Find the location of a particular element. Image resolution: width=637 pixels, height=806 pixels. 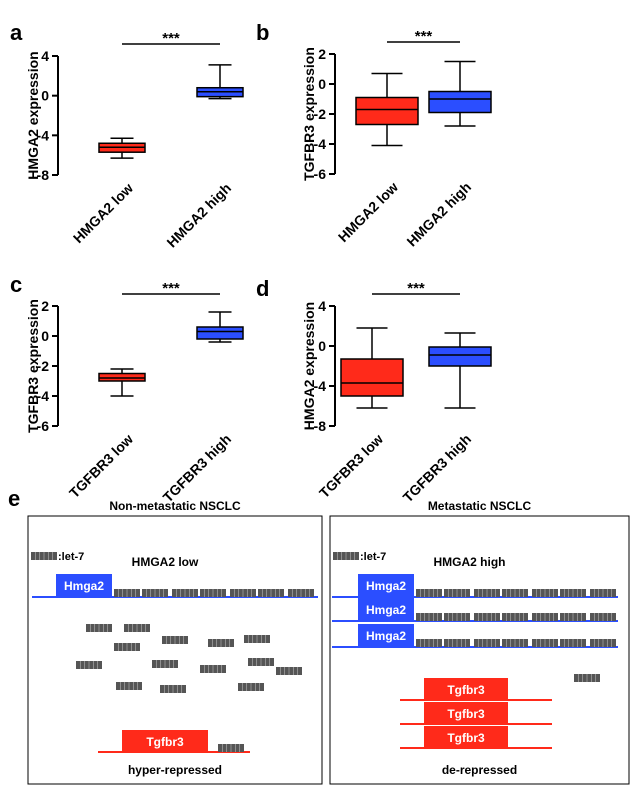

panel-label: a is located at coordinates (16, 32).